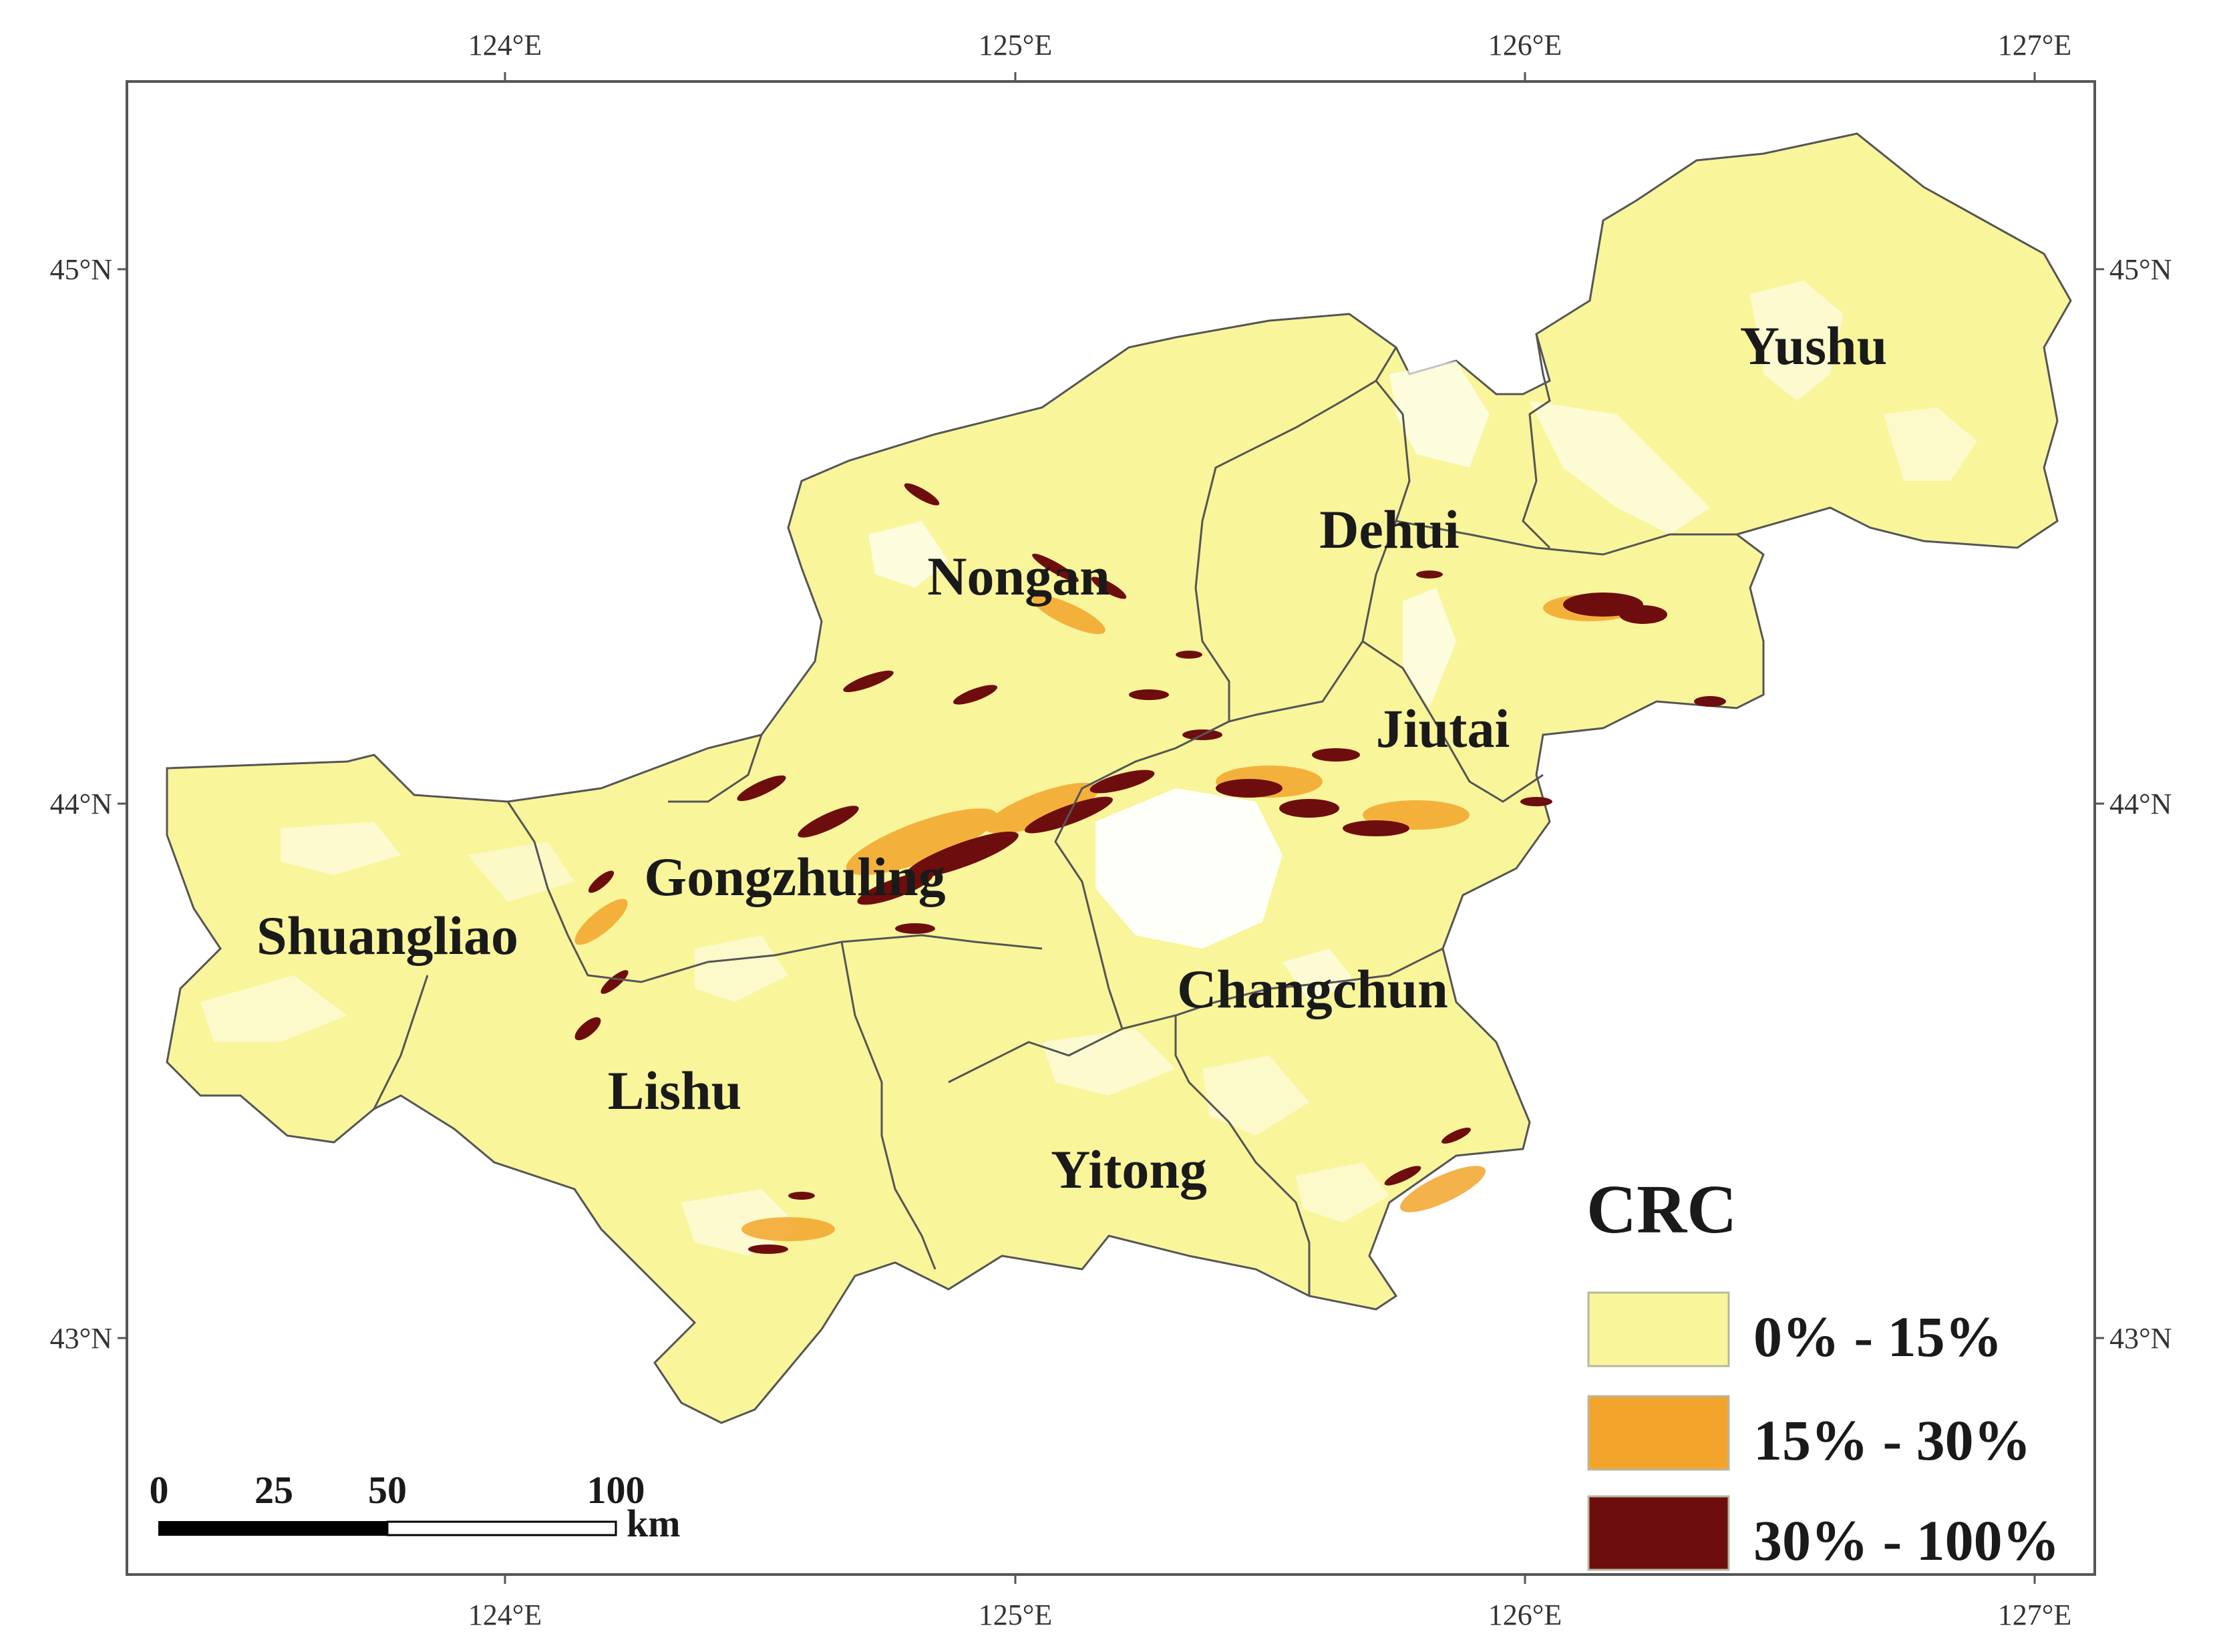 This screenshot has width=2213, height=1652. Describe the element at coordinates (505, 45) in the screenshot. I see `lon-tick-top-124: 124°E` at that location.